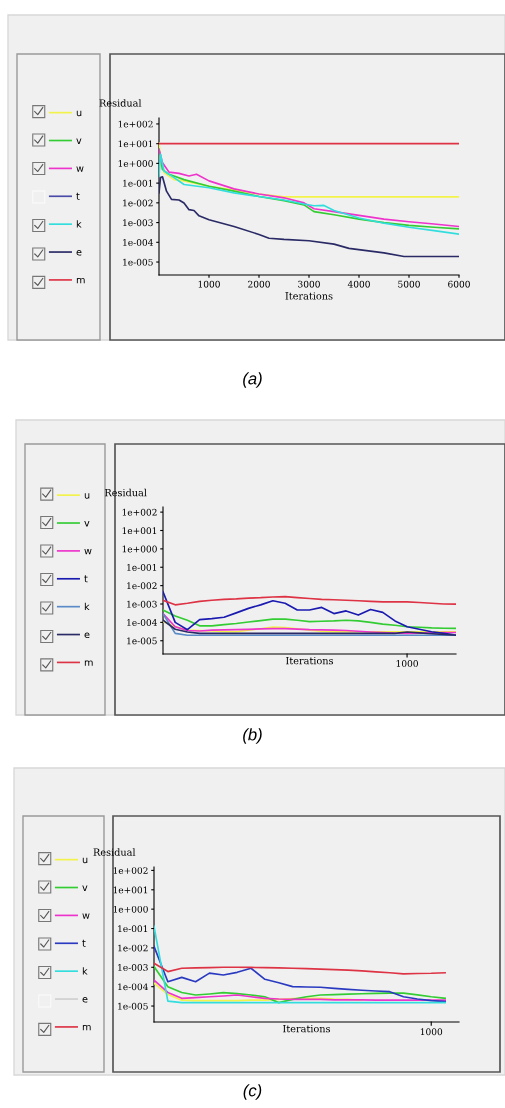  What do you see at coordinates (252, 736) in the screenshot?
I see `text: (b)` at bounding box center [252, 736].